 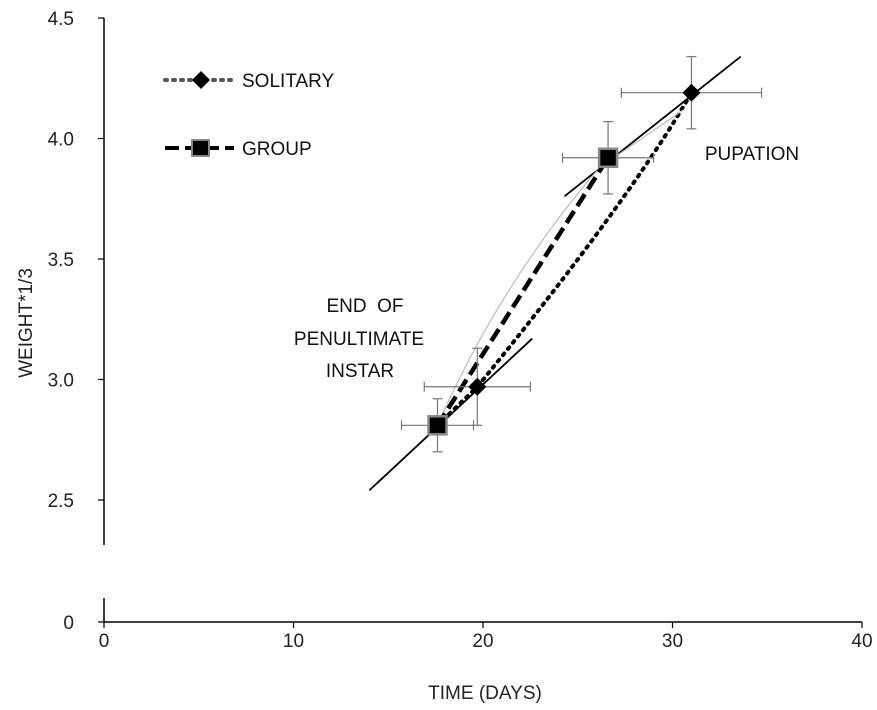 I want to click on y-tick-label-5: 4.5, so click(x=61, y=19).